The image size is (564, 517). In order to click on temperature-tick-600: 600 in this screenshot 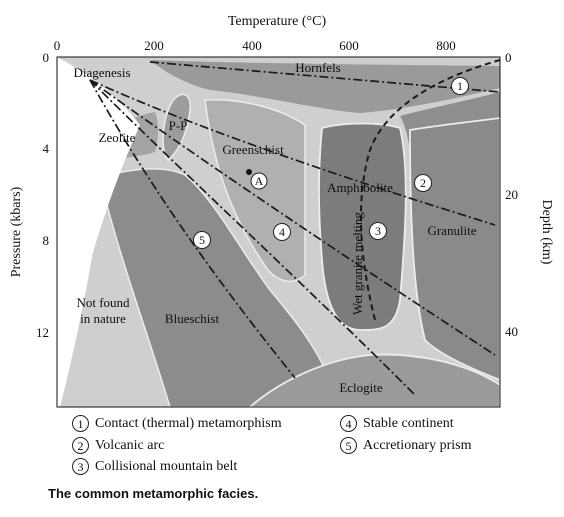, I will do `click(349, 45)`.